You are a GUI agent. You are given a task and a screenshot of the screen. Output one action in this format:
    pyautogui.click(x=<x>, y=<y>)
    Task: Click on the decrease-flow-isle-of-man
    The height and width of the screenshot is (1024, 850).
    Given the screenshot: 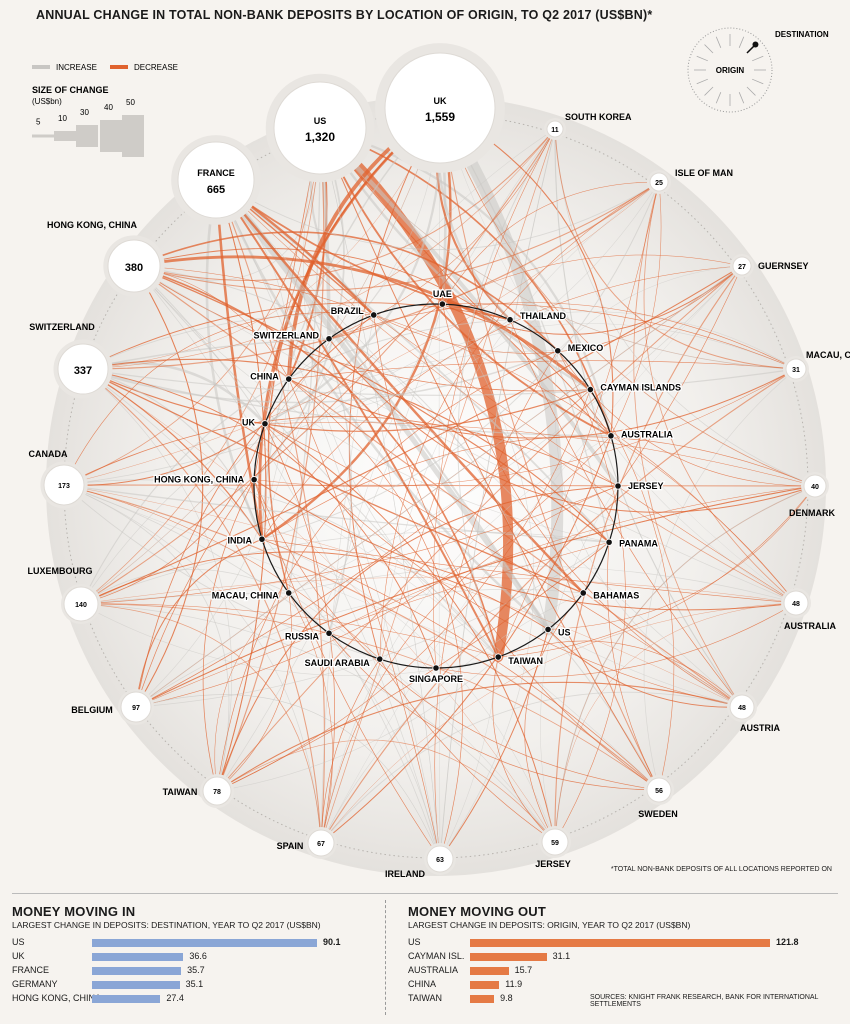 What is the action you would take?
    pyautogui.click(x=636, y=309)
    